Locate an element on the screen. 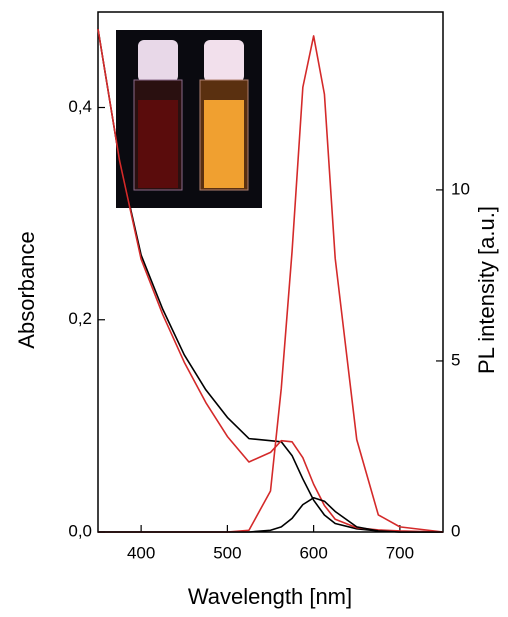 This screenshot has height=617, width=508. data-line is located at coordinates (270, 514).